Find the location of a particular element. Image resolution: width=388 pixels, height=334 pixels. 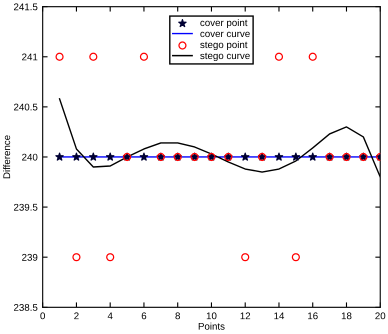

x-tick-label: 16 is located at coordinates (313, 316).